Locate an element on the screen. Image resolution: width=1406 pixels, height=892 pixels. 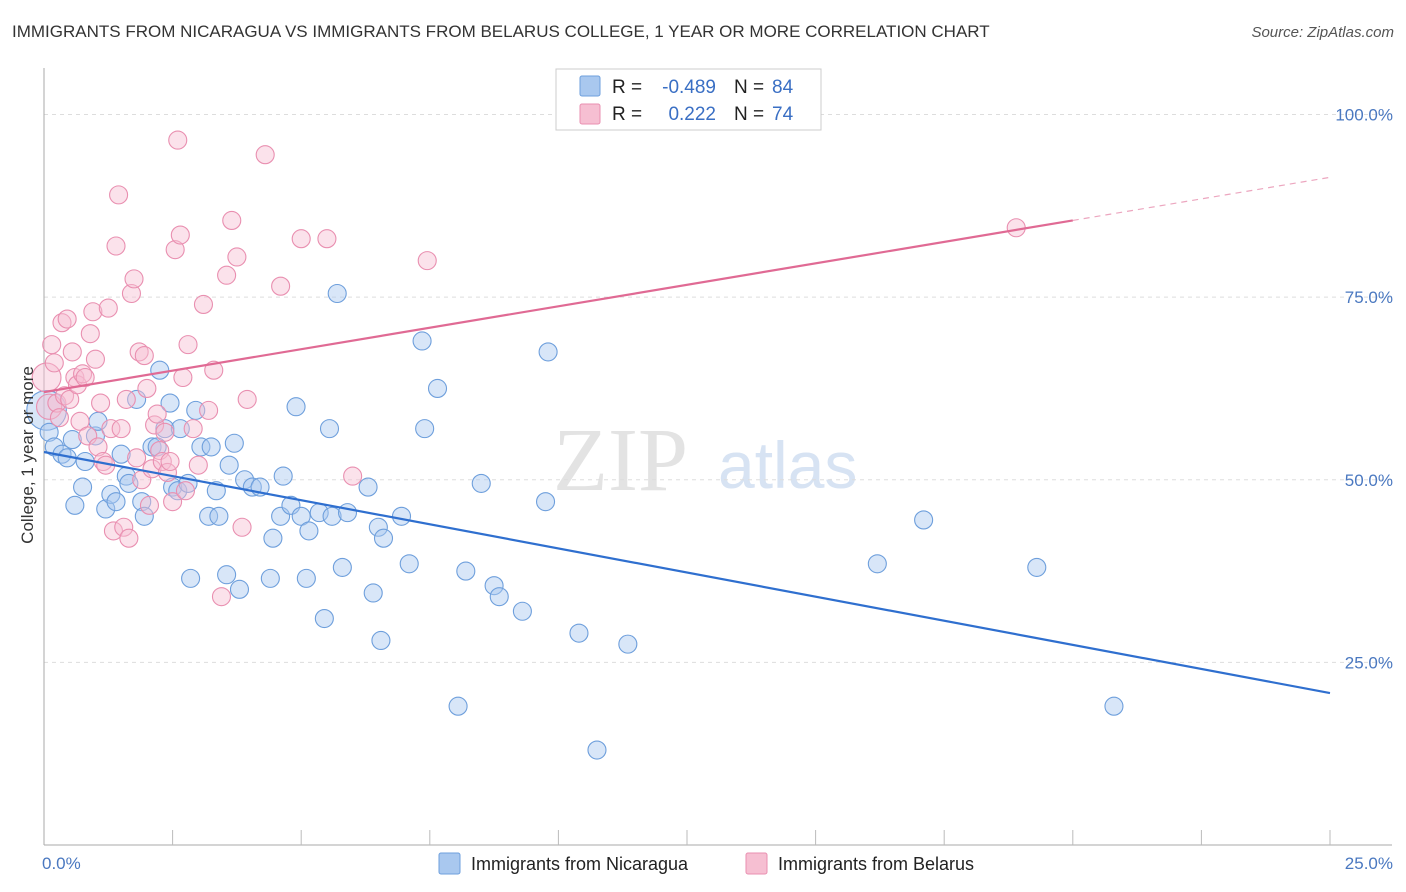
y-tick-label: 75.0% is located at coordinates (1369, 297).